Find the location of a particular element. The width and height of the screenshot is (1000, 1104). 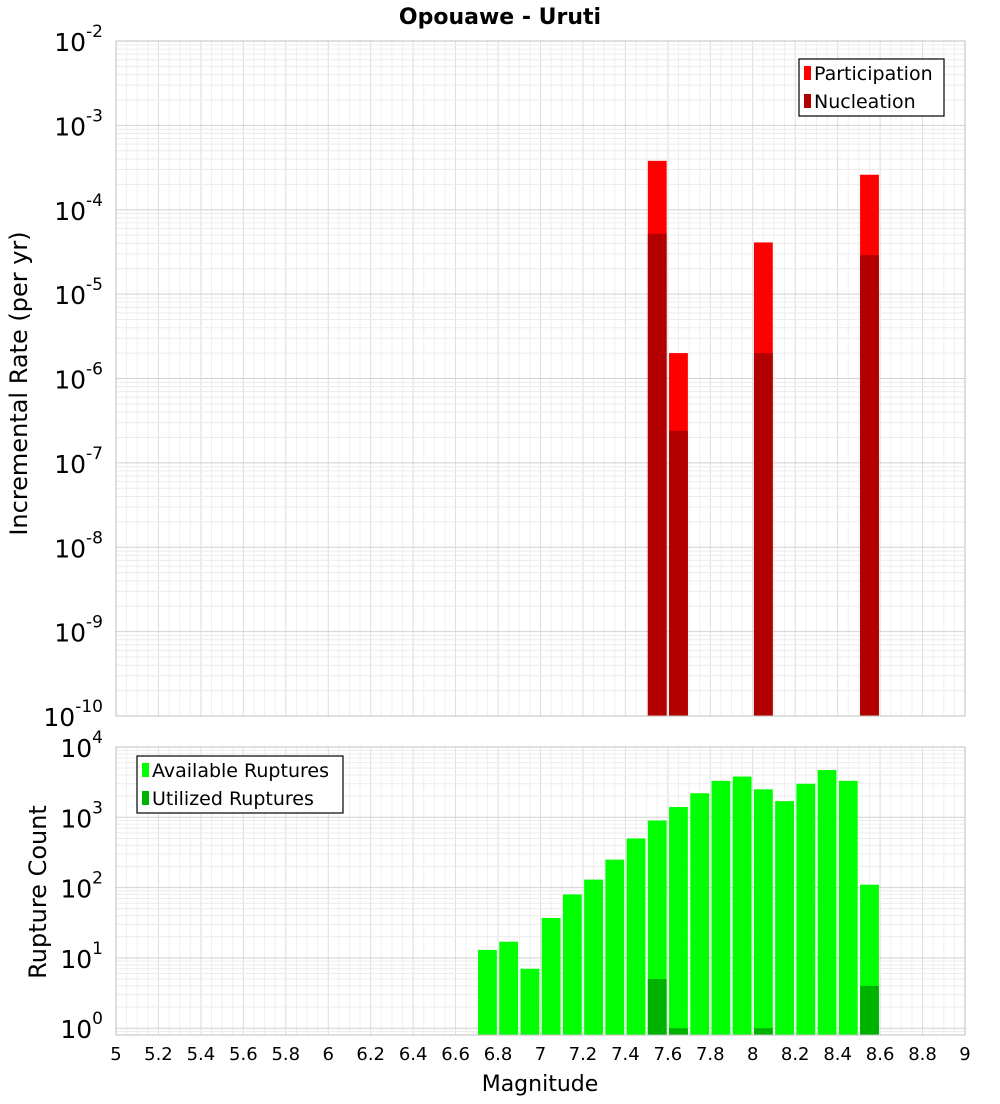

legend: Participation Nucleation is located at coordinates (871, 87).